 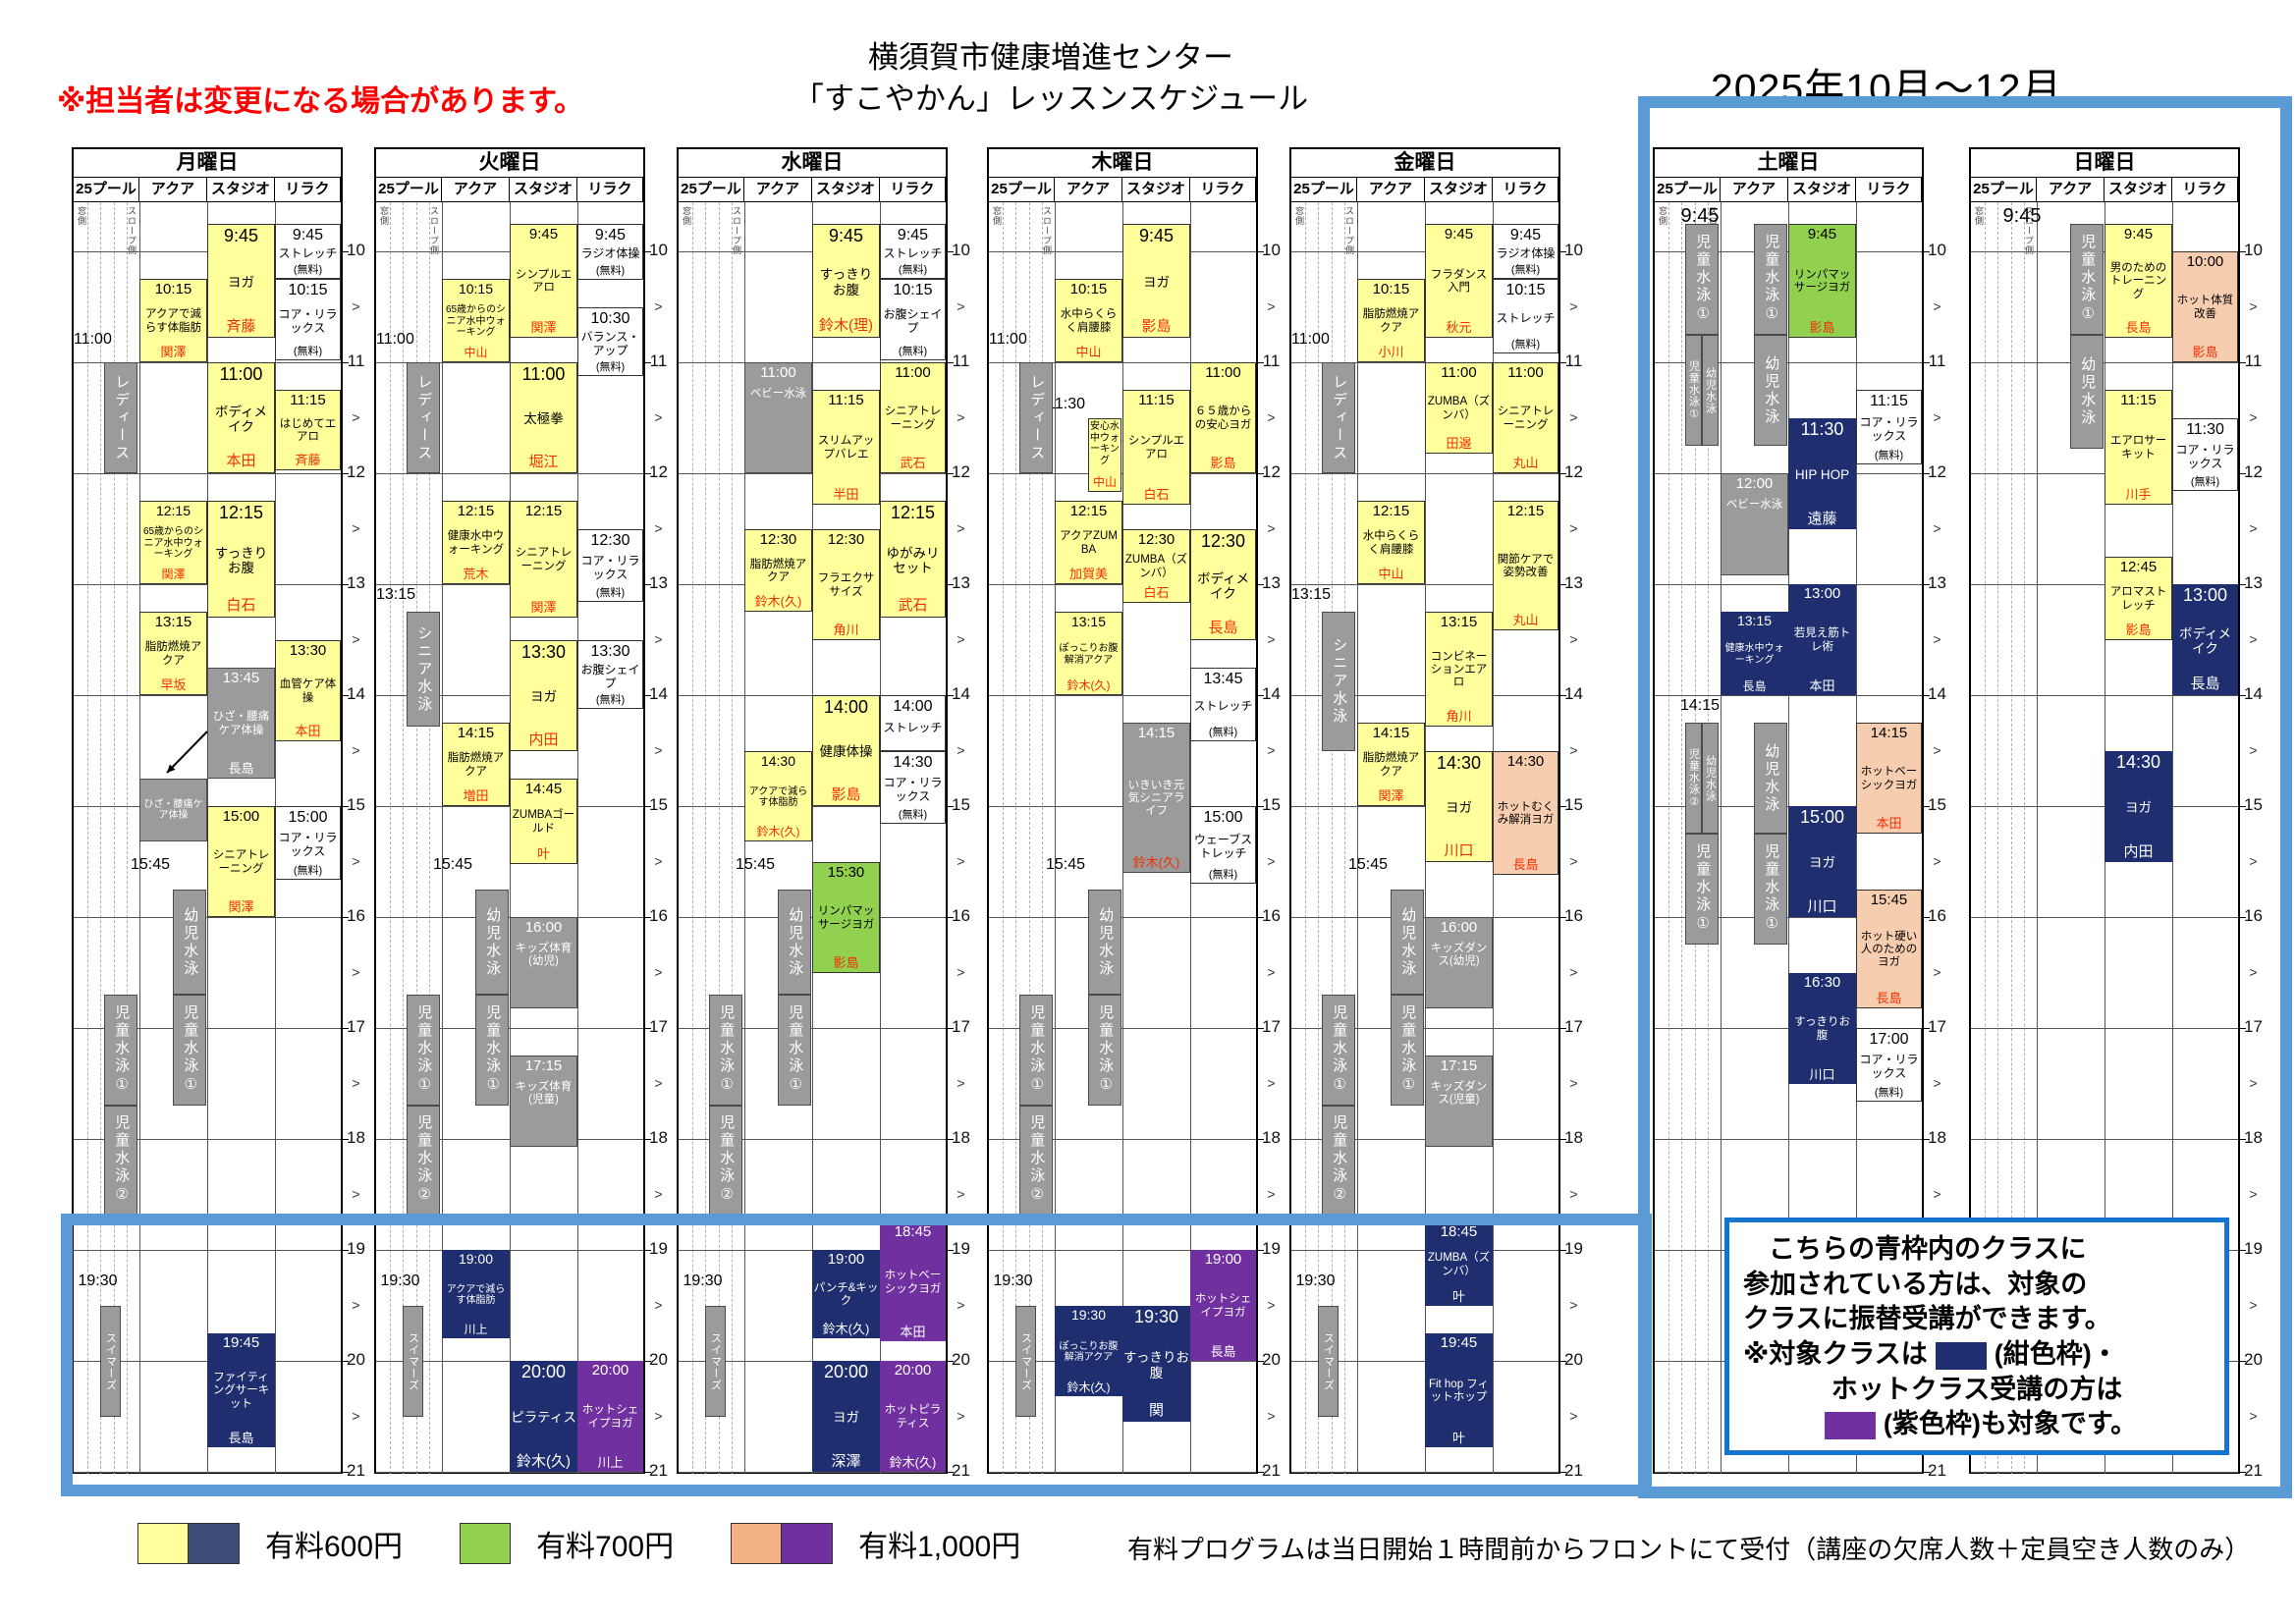 I want to click on lesson-cell: スイマーズ, so click(x=1328, y=1361).